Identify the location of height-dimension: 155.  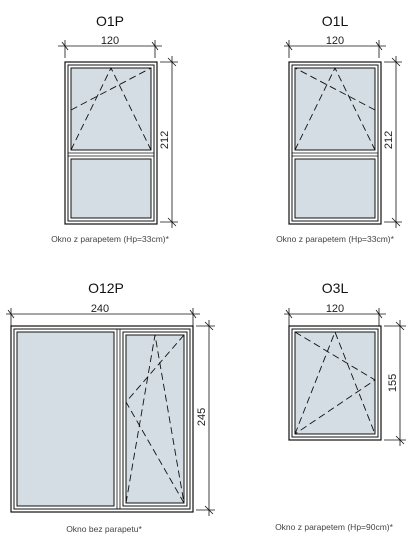
(395, 383).